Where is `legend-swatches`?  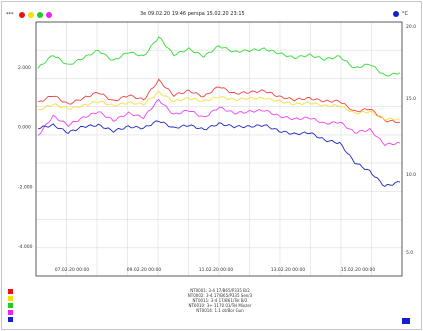 legend-swatches is located at coordinates (10, 306).